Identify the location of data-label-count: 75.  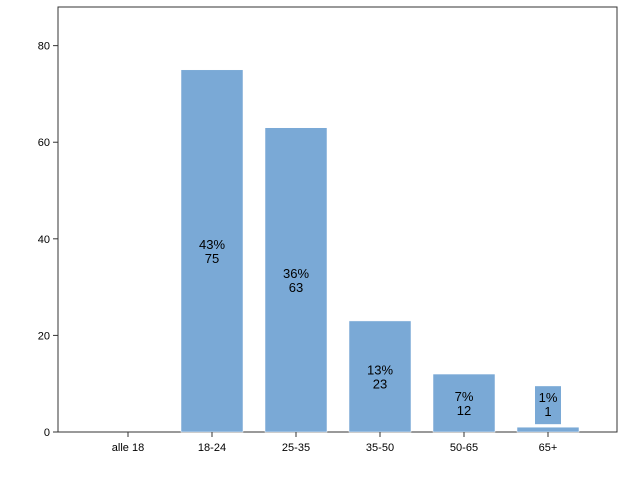
(212, 258).